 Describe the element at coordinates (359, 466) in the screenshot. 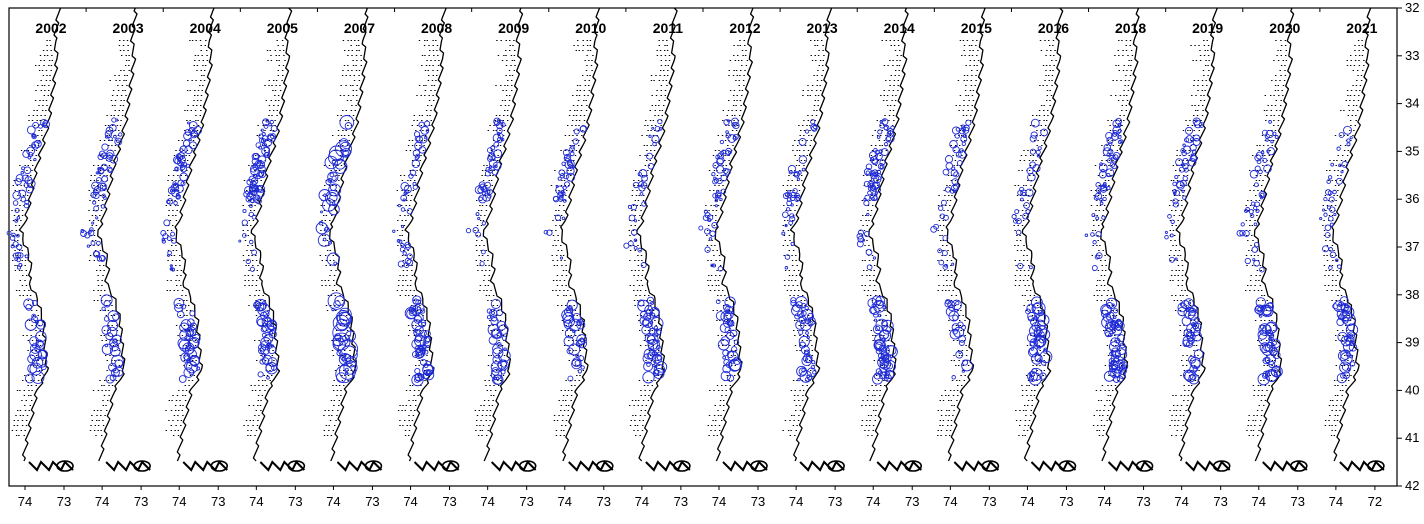

I see `archipelago-outline` at that location.